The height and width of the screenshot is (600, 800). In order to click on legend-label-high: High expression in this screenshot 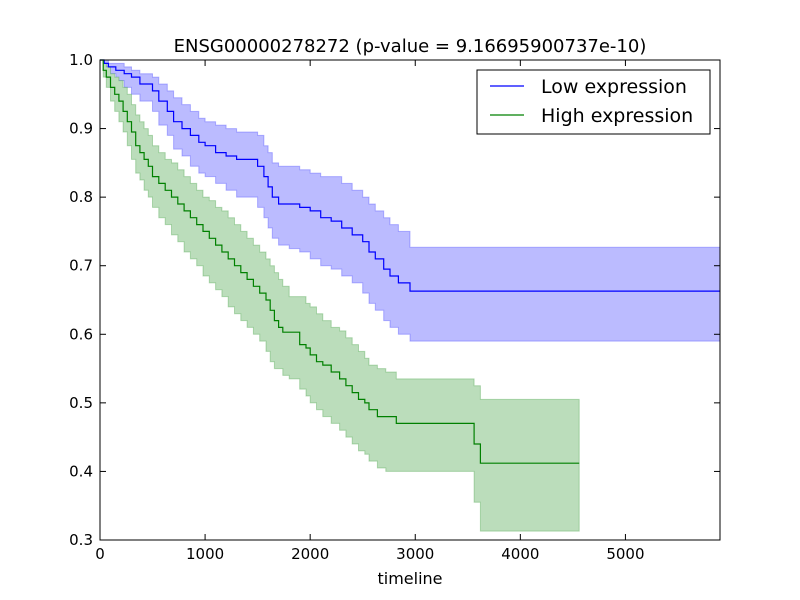, I will do `click(617, 116)`.